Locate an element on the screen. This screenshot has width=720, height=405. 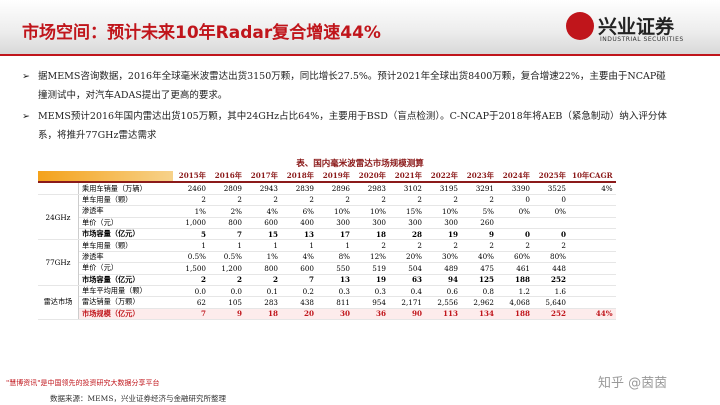
cell: 3525 is located at coordinates (551, 188).